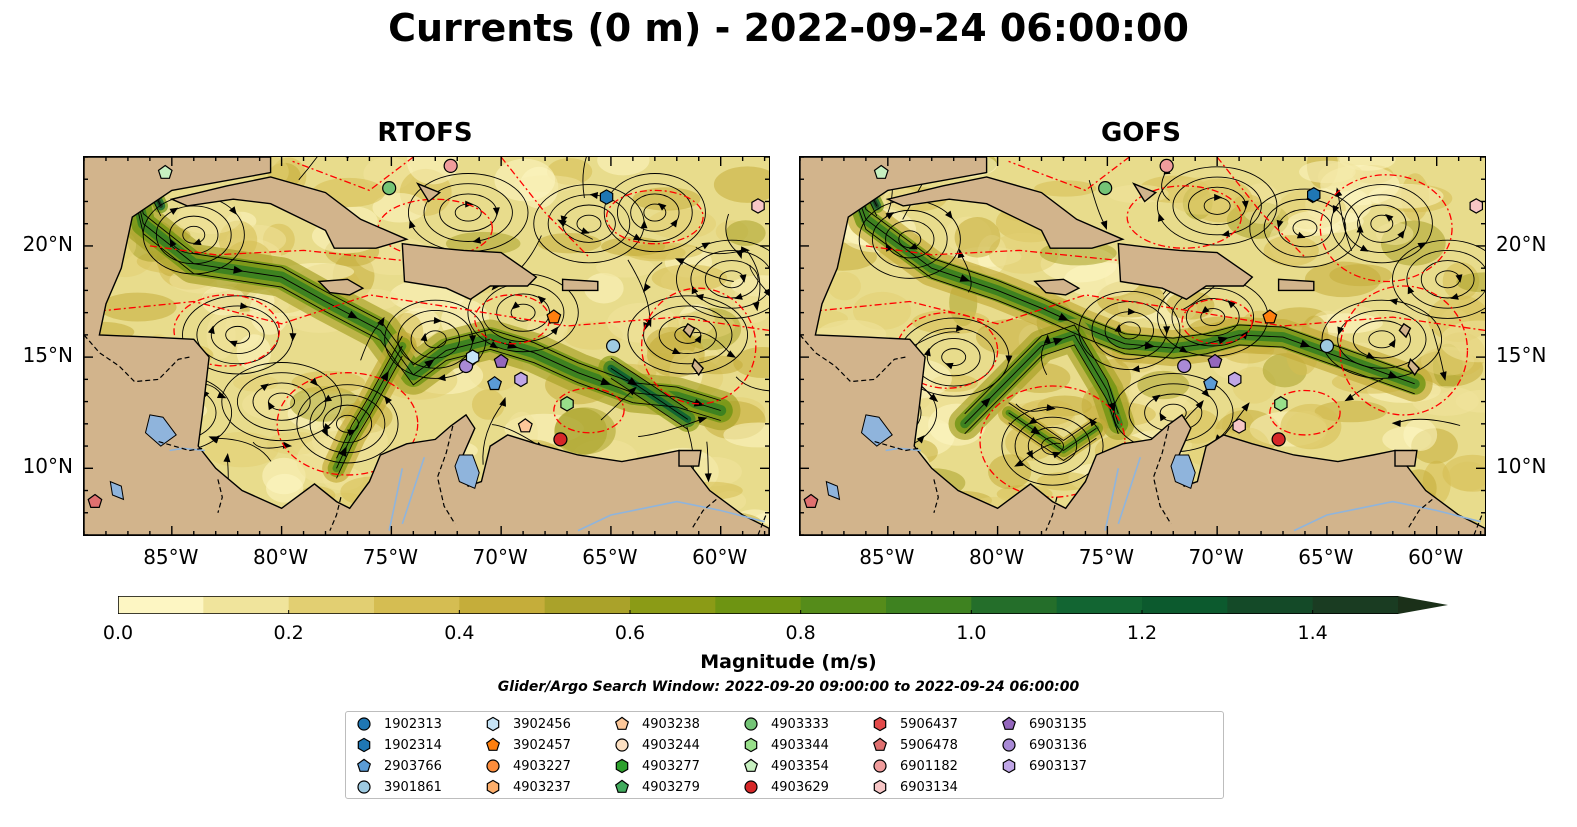 Image resolution: width=1577 pixels, height=827 pixels. What do you see at coordinates (929, 766) in the screenshot?
I see `legend-label: 6901182` at bounding box center [929, 766].